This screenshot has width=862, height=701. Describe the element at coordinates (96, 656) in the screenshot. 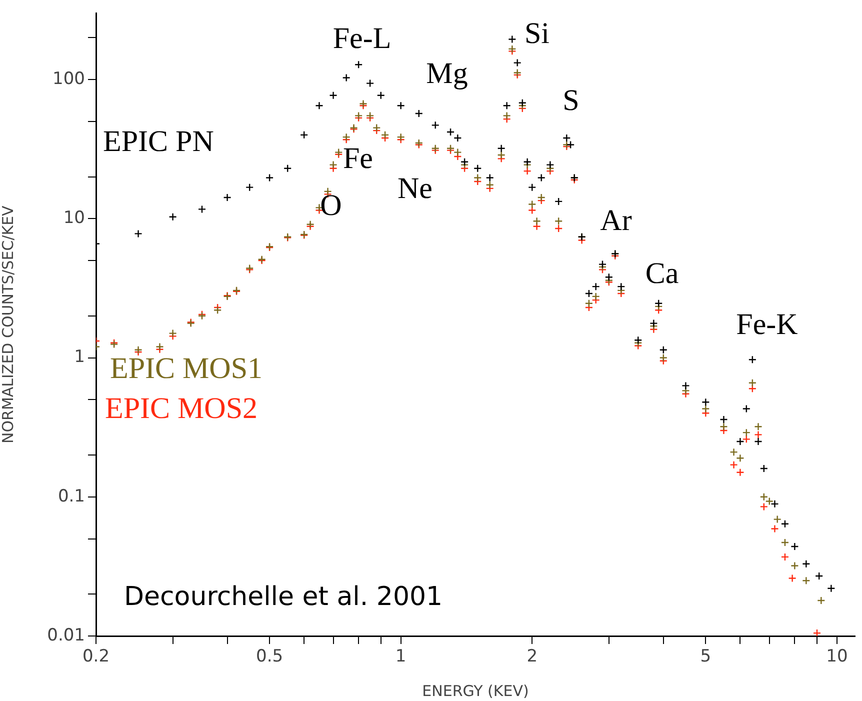

I see `x-tick-label: 0.2` at that location.